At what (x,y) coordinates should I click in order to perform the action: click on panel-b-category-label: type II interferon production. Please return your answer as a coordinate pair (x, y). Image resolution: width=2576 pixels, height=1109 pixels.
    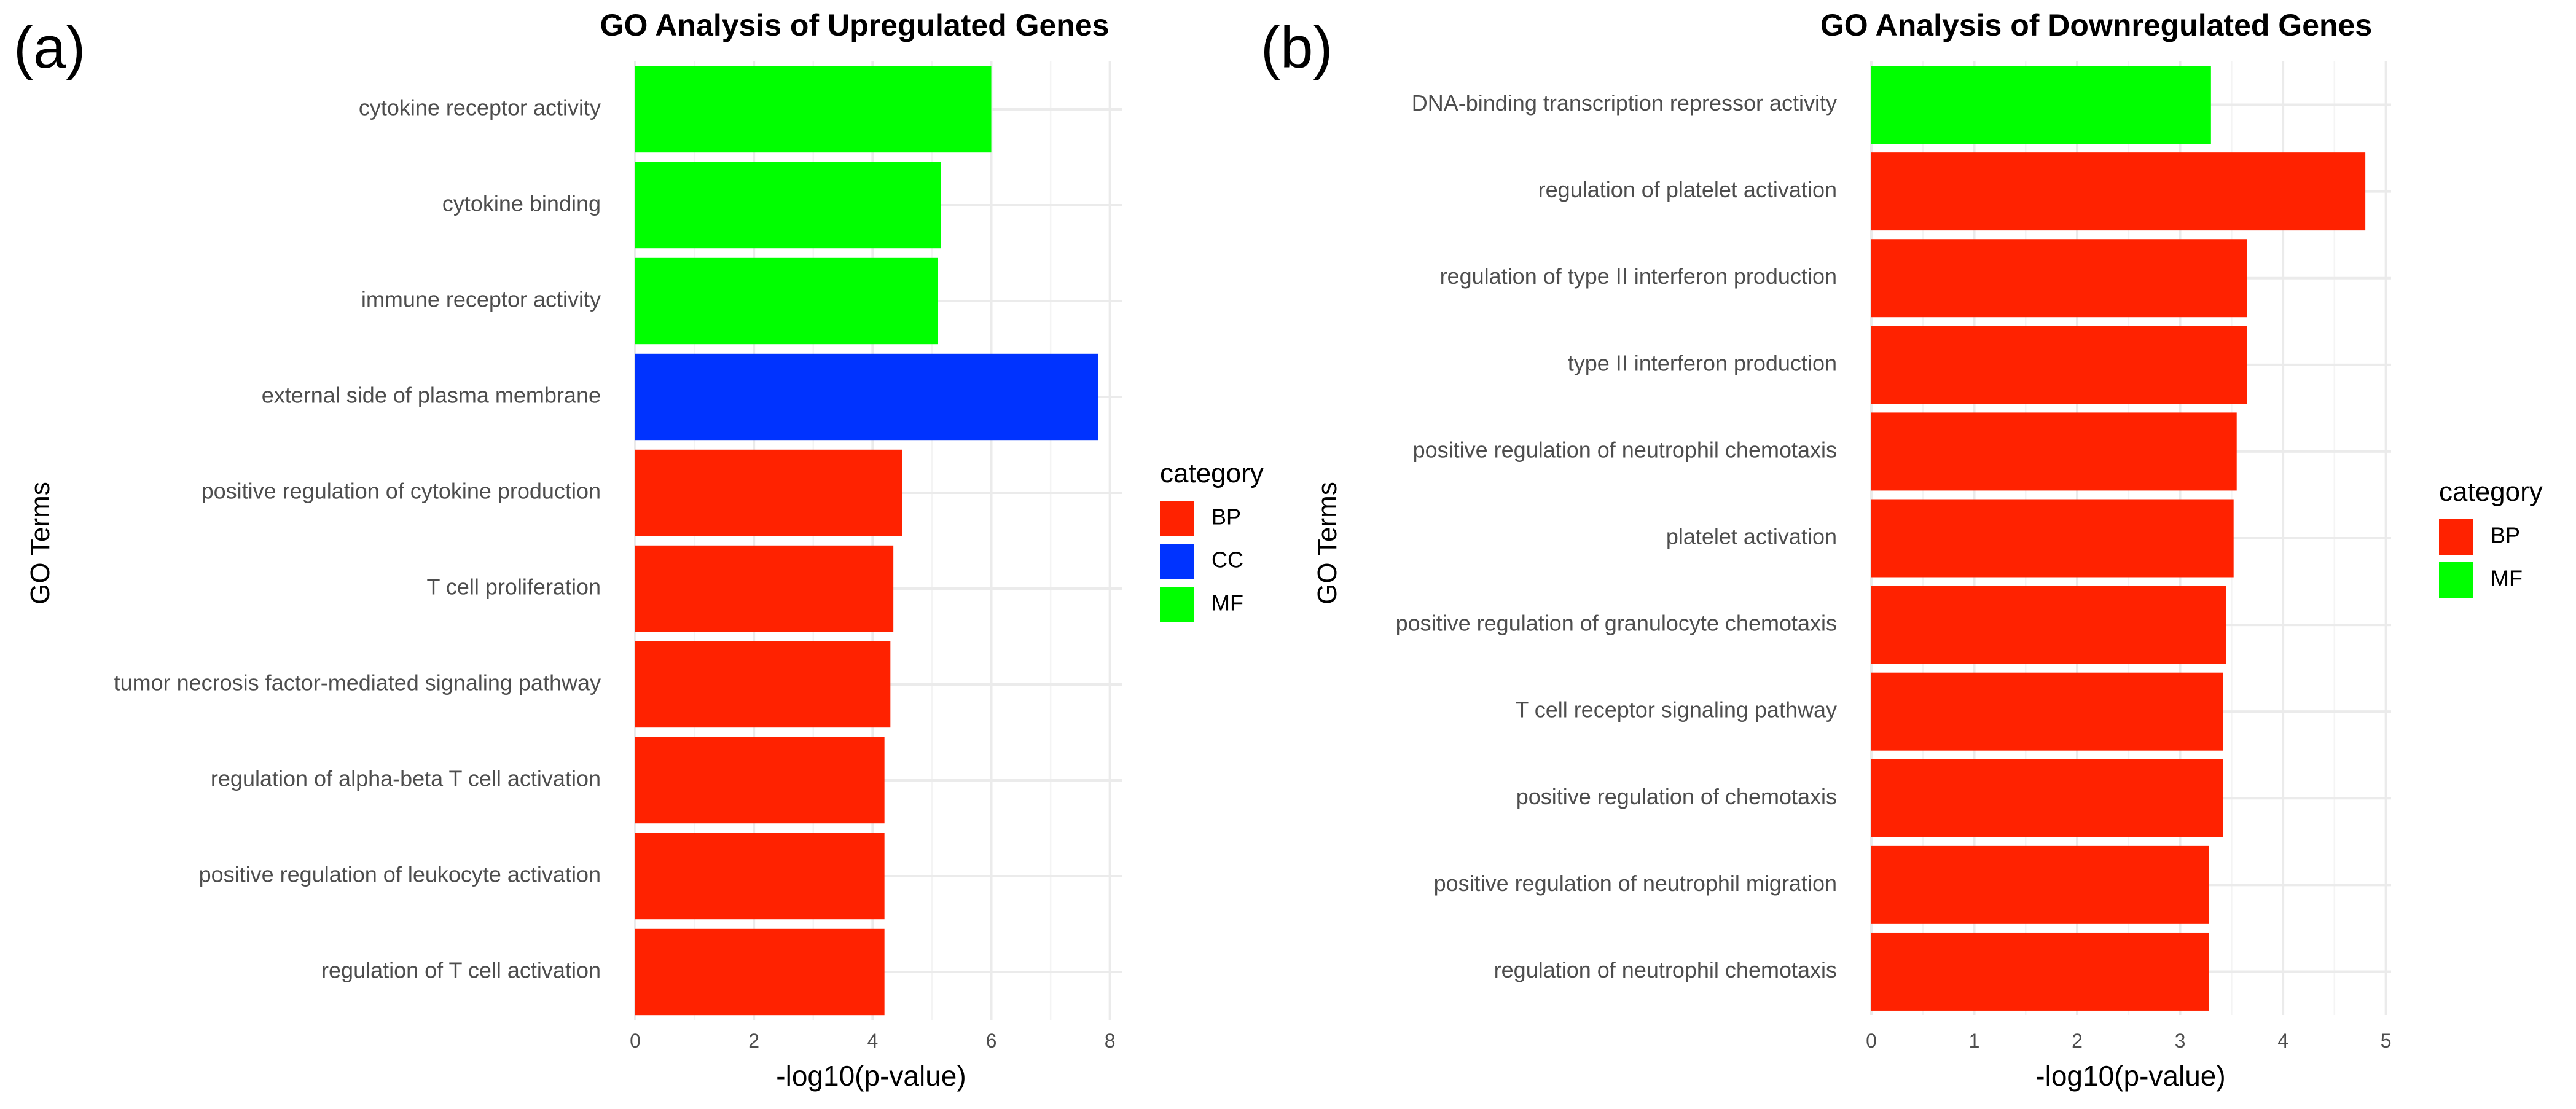
    Looking at the image, I should click on (1703, 363).